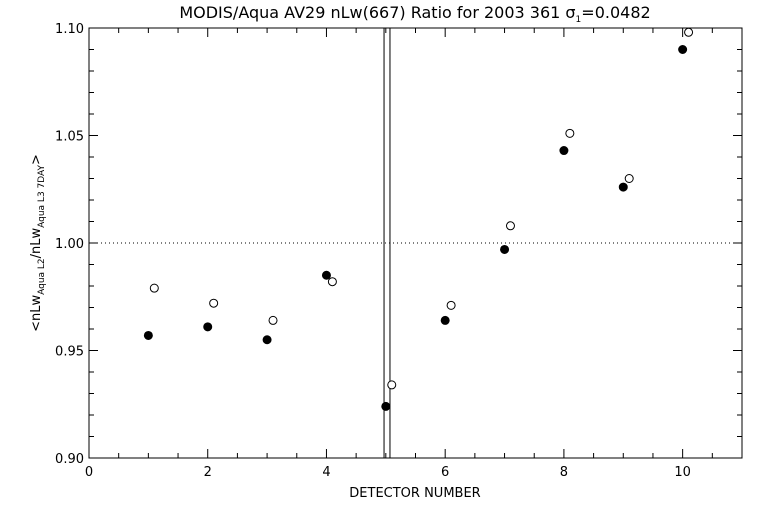 Image resolution: width=768 pixels, height=512 pixels. What do you see at coordinates (208, 472) in the screenshot?
I see `x-tick-label: 2` at bounding box center [208, 472].